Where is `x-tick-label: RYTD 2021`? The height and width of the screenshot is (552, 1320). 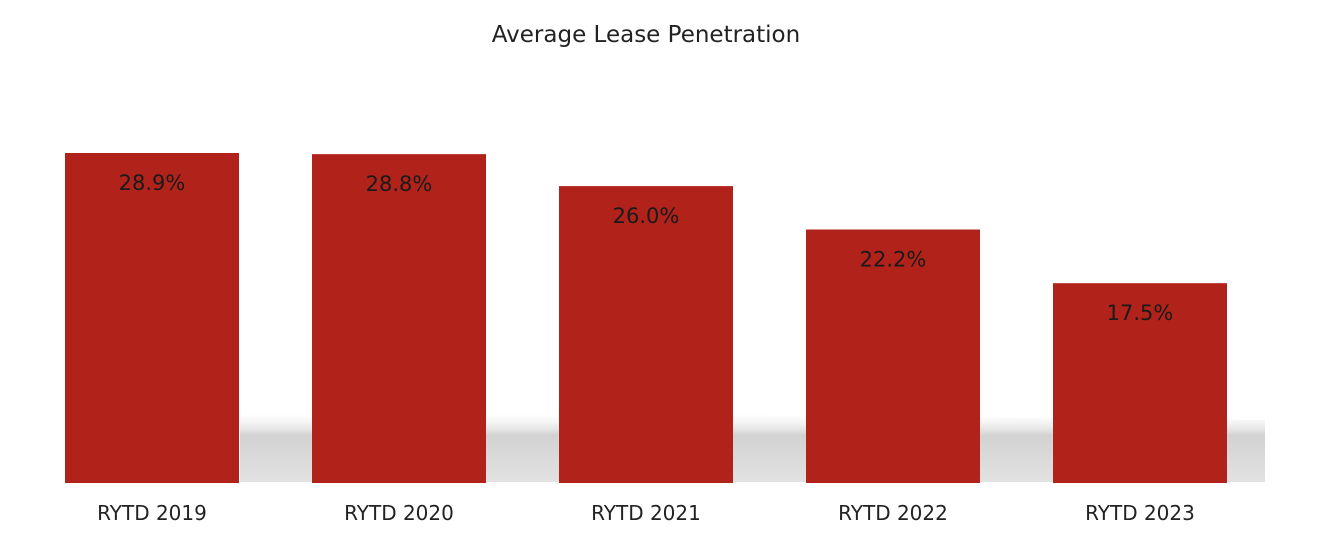
x-tick-label: RYTD 2021 is located at coordinates (646, 513).